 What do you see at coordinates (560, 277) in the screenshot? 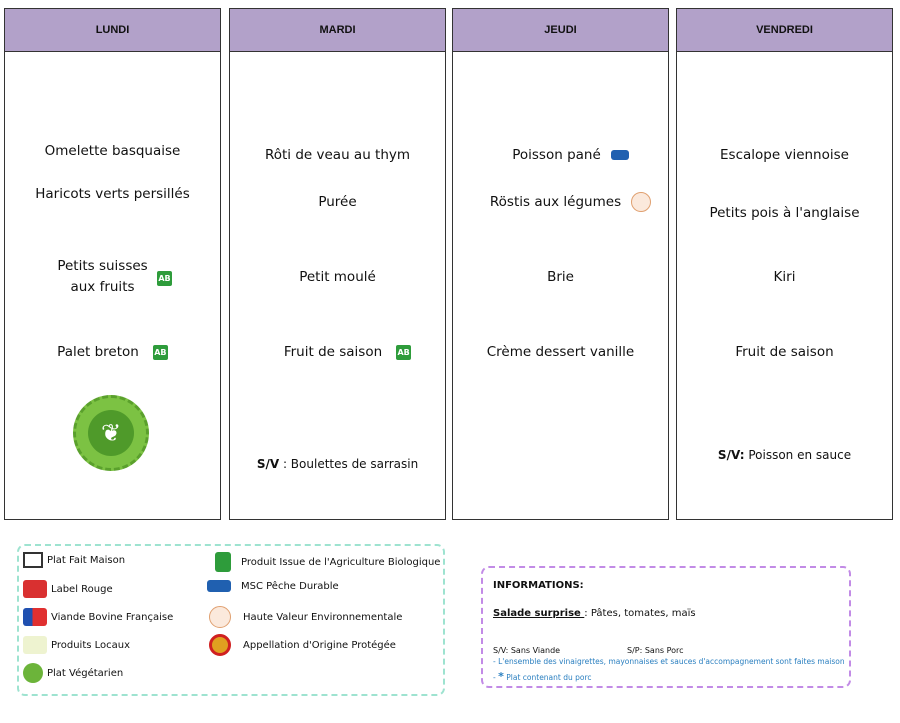
I see `menu-item: Brie` at bounding box center [560, 277].